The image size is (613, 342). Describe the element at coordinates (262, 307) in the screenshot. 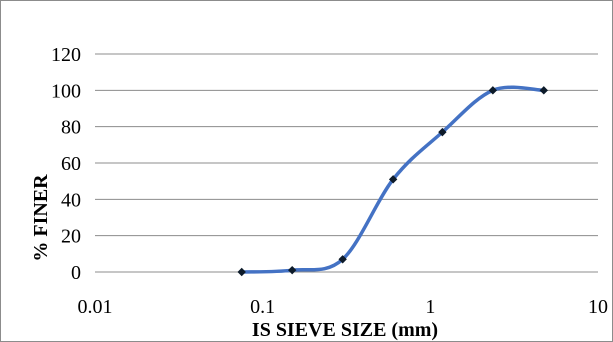

I see `x-tick-label: 0.1` at that location.